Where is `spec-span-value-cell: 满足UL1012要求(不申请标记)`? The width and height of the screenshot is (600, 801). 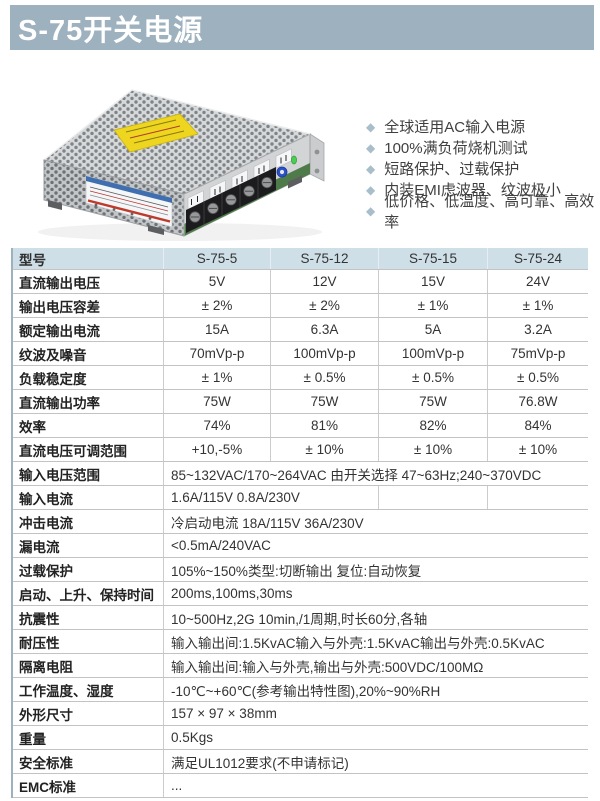 spec-span-value-cell: 满足UL1012要求(不申请标记) is located at coordinates (375, 761).